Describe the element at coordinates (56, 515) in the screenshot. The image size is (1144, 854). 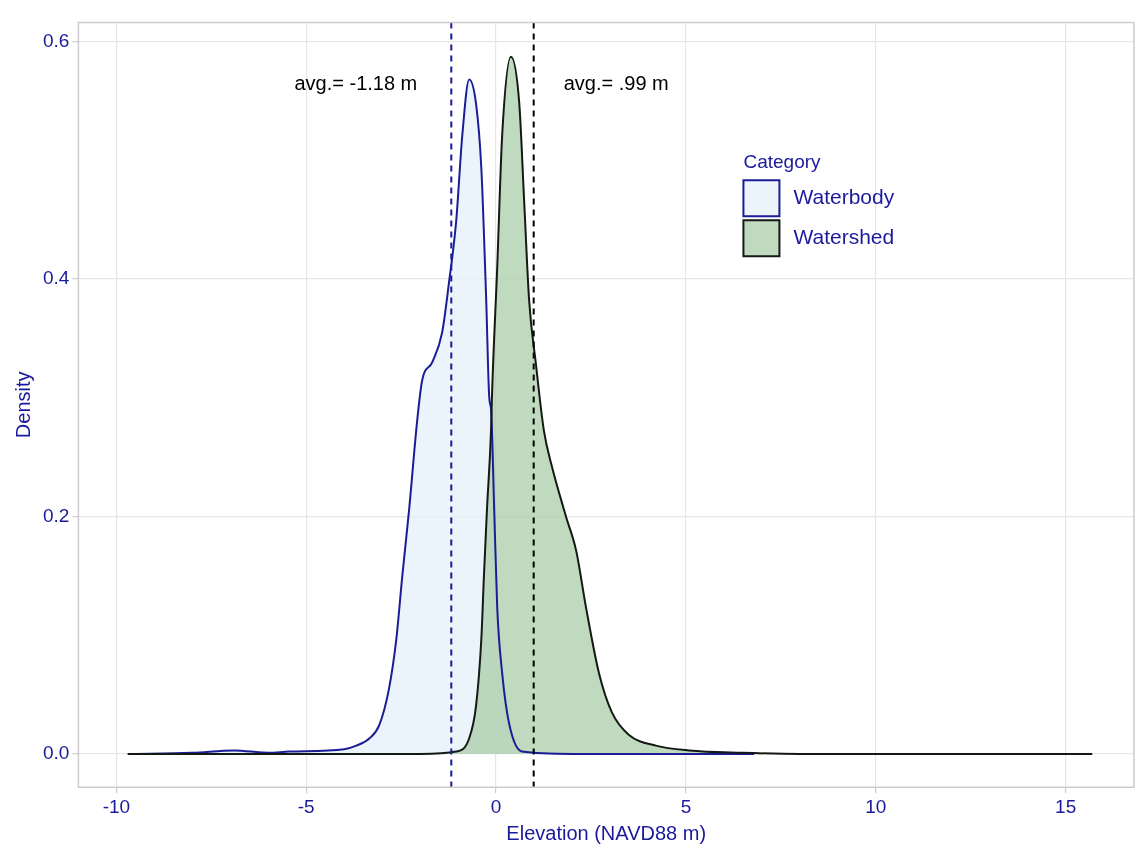
I see `y-tick-label: 0.2` at that location.